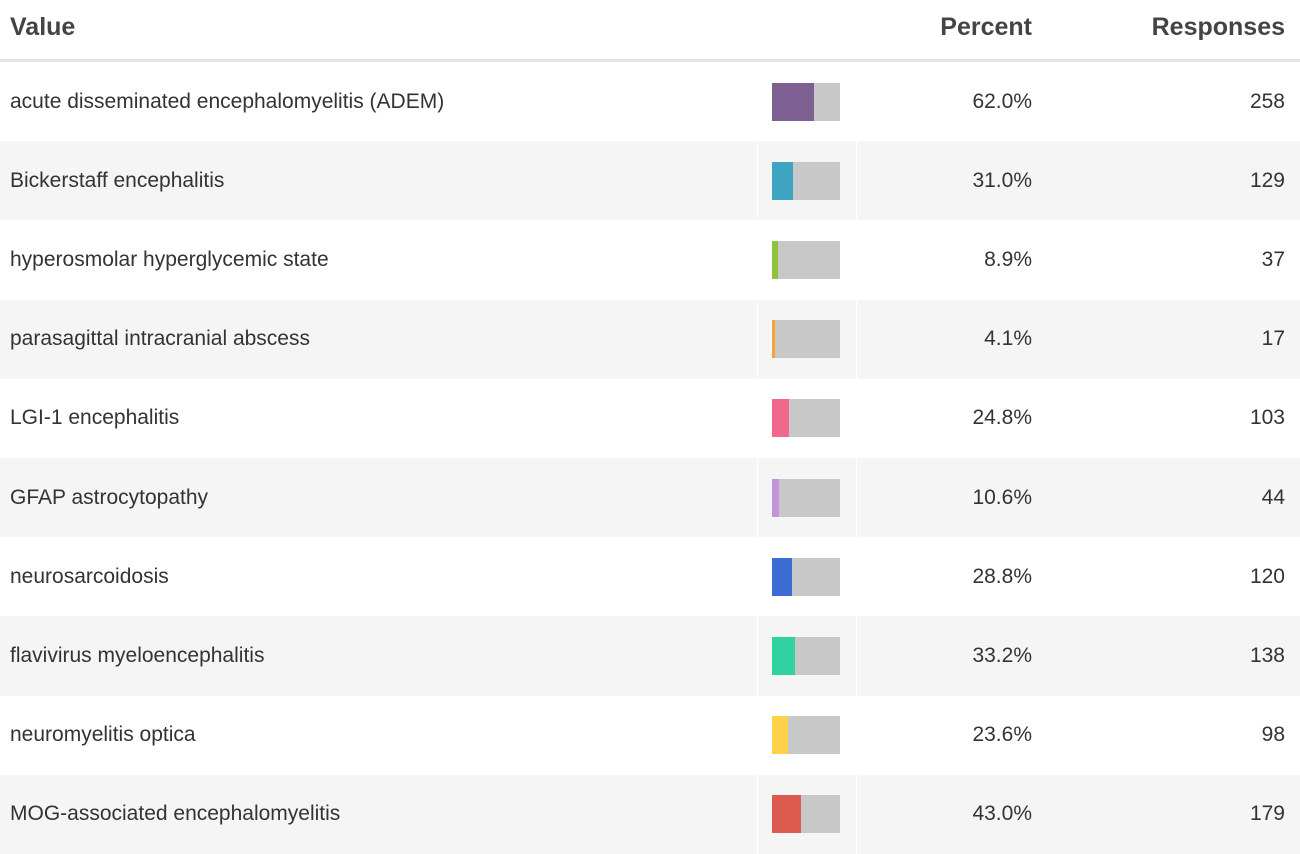 The image size is (1300, 854). Describe the element at coordinates (1218, 27) in the screenshot. I see `header-responses: Responses` at that location.